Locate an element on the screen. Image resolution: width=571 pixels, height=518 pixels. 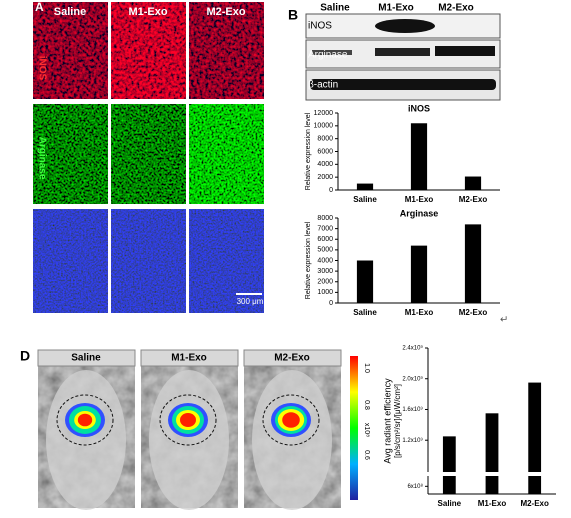
colorbar is located at coordinates (354, 428).